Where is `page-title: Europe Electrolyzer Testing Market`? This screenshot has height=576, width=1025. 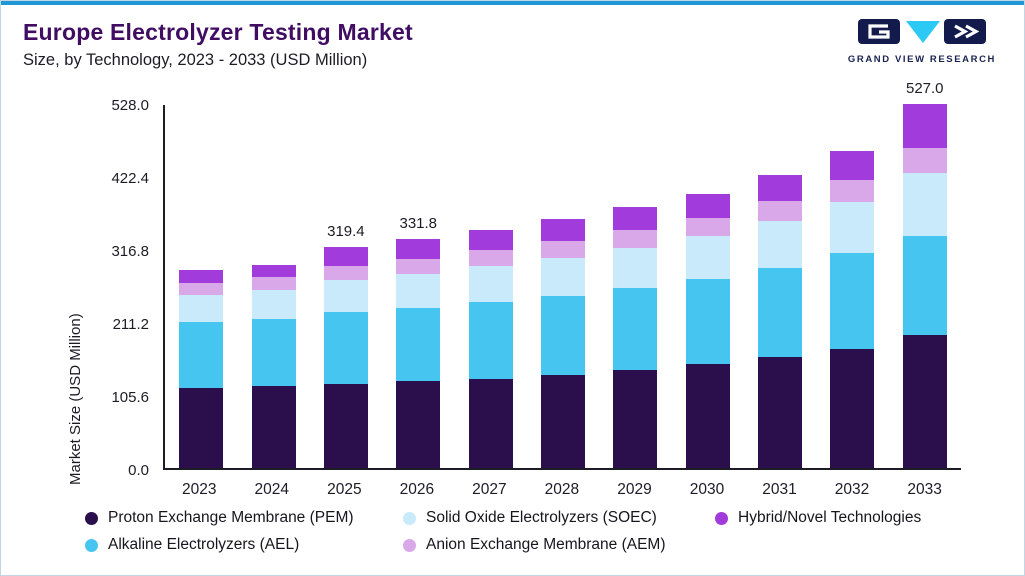
page-title: Europe Electrolyzer Testing Market is located at coordinates (218, 32).